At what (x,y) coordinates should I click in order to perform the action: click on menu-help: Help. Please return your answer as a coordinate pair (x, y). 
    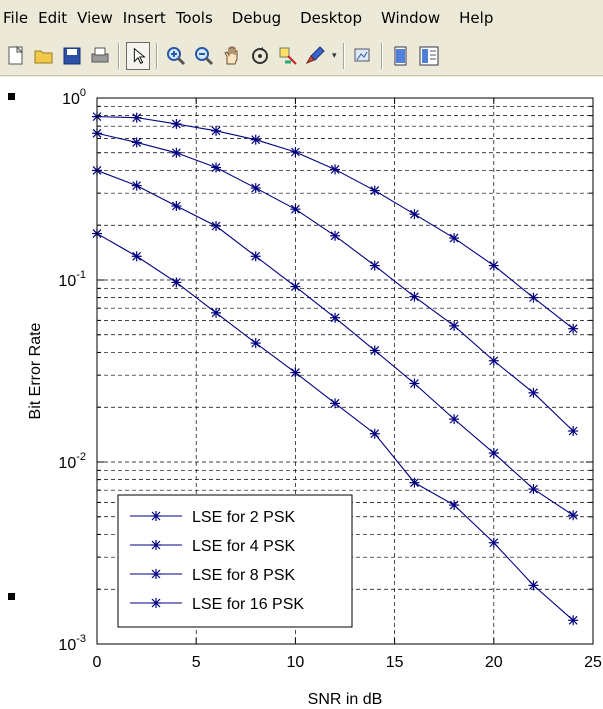
    Looking at the image, I should click on (476, 18).